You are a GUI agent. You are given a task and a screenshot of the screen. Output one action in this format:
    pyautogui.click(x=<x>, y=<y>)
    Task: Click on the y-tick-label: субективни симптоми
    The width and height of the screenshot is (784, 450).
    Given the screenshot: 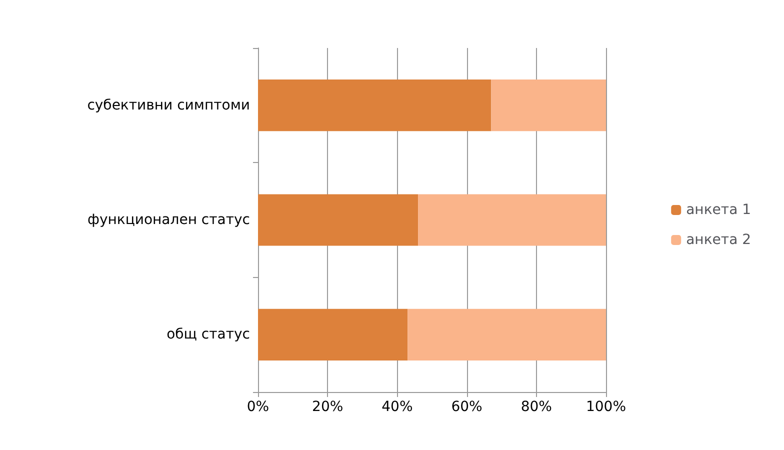 What is the action you would take?
    pyautogui.click(x=168, y=105)
    